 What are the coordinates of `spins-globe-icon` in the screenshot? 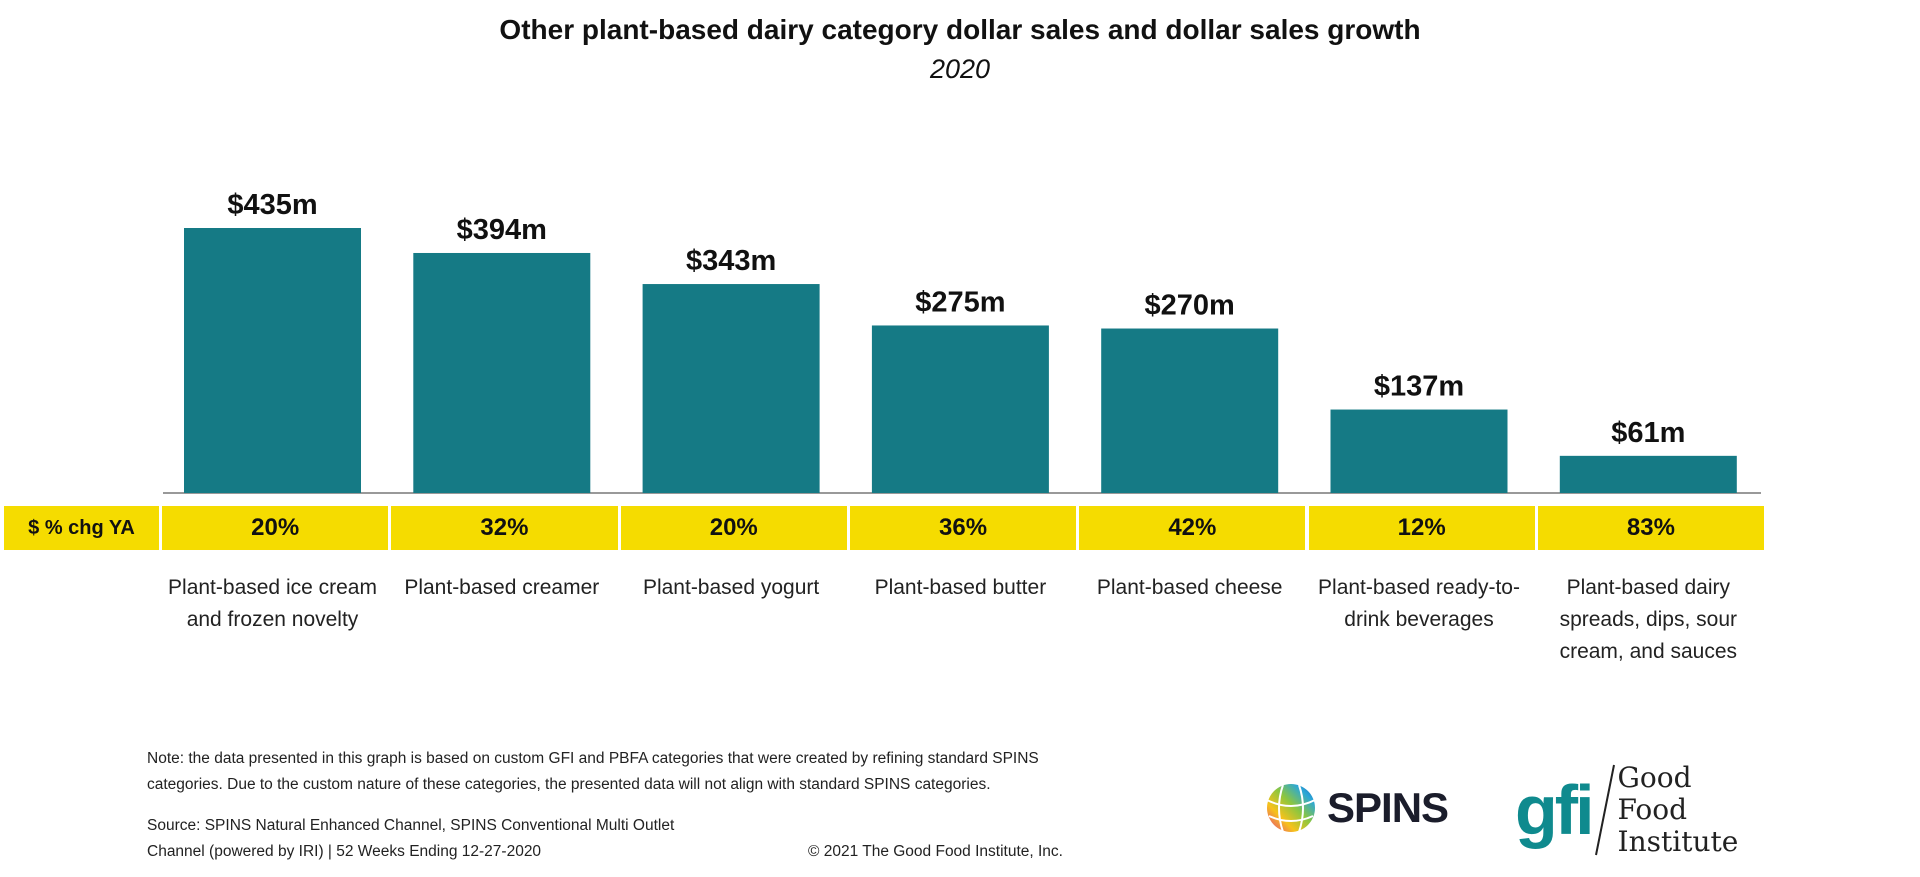 It's located at (1291, 808).